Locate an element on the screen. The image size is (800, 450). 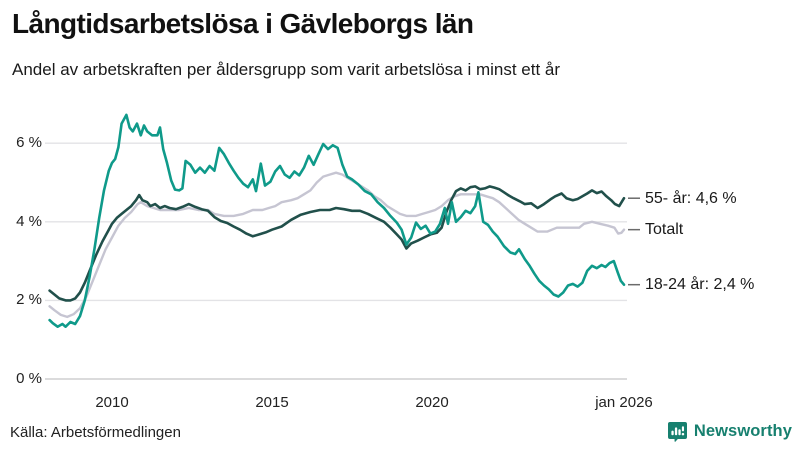
brand-name: Newsworthy is located at coordinates (742, 431).